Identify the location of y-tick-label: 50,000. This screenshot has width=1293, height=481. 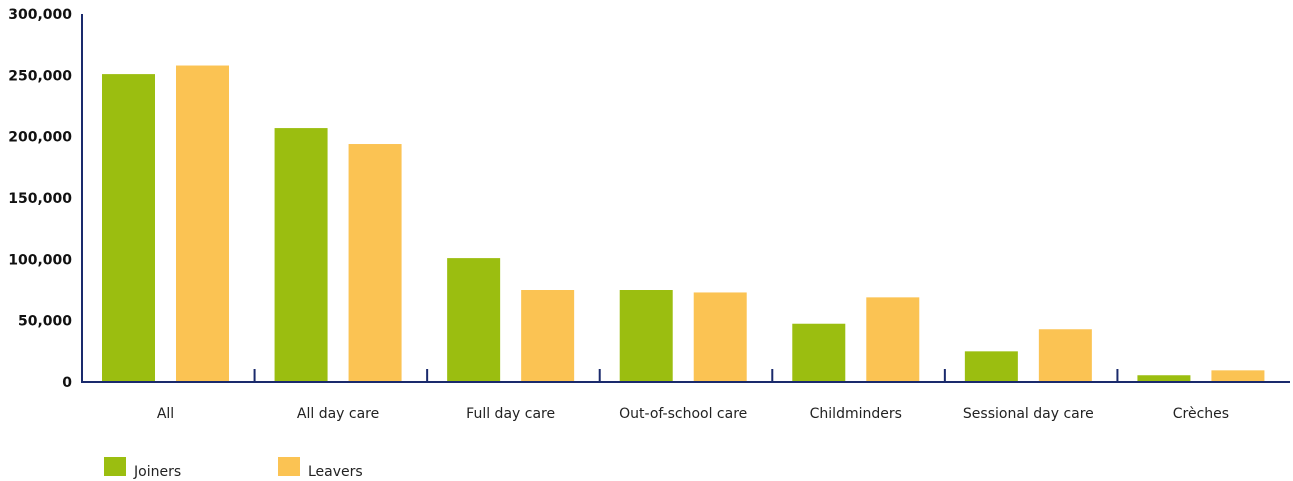
(45, 322).